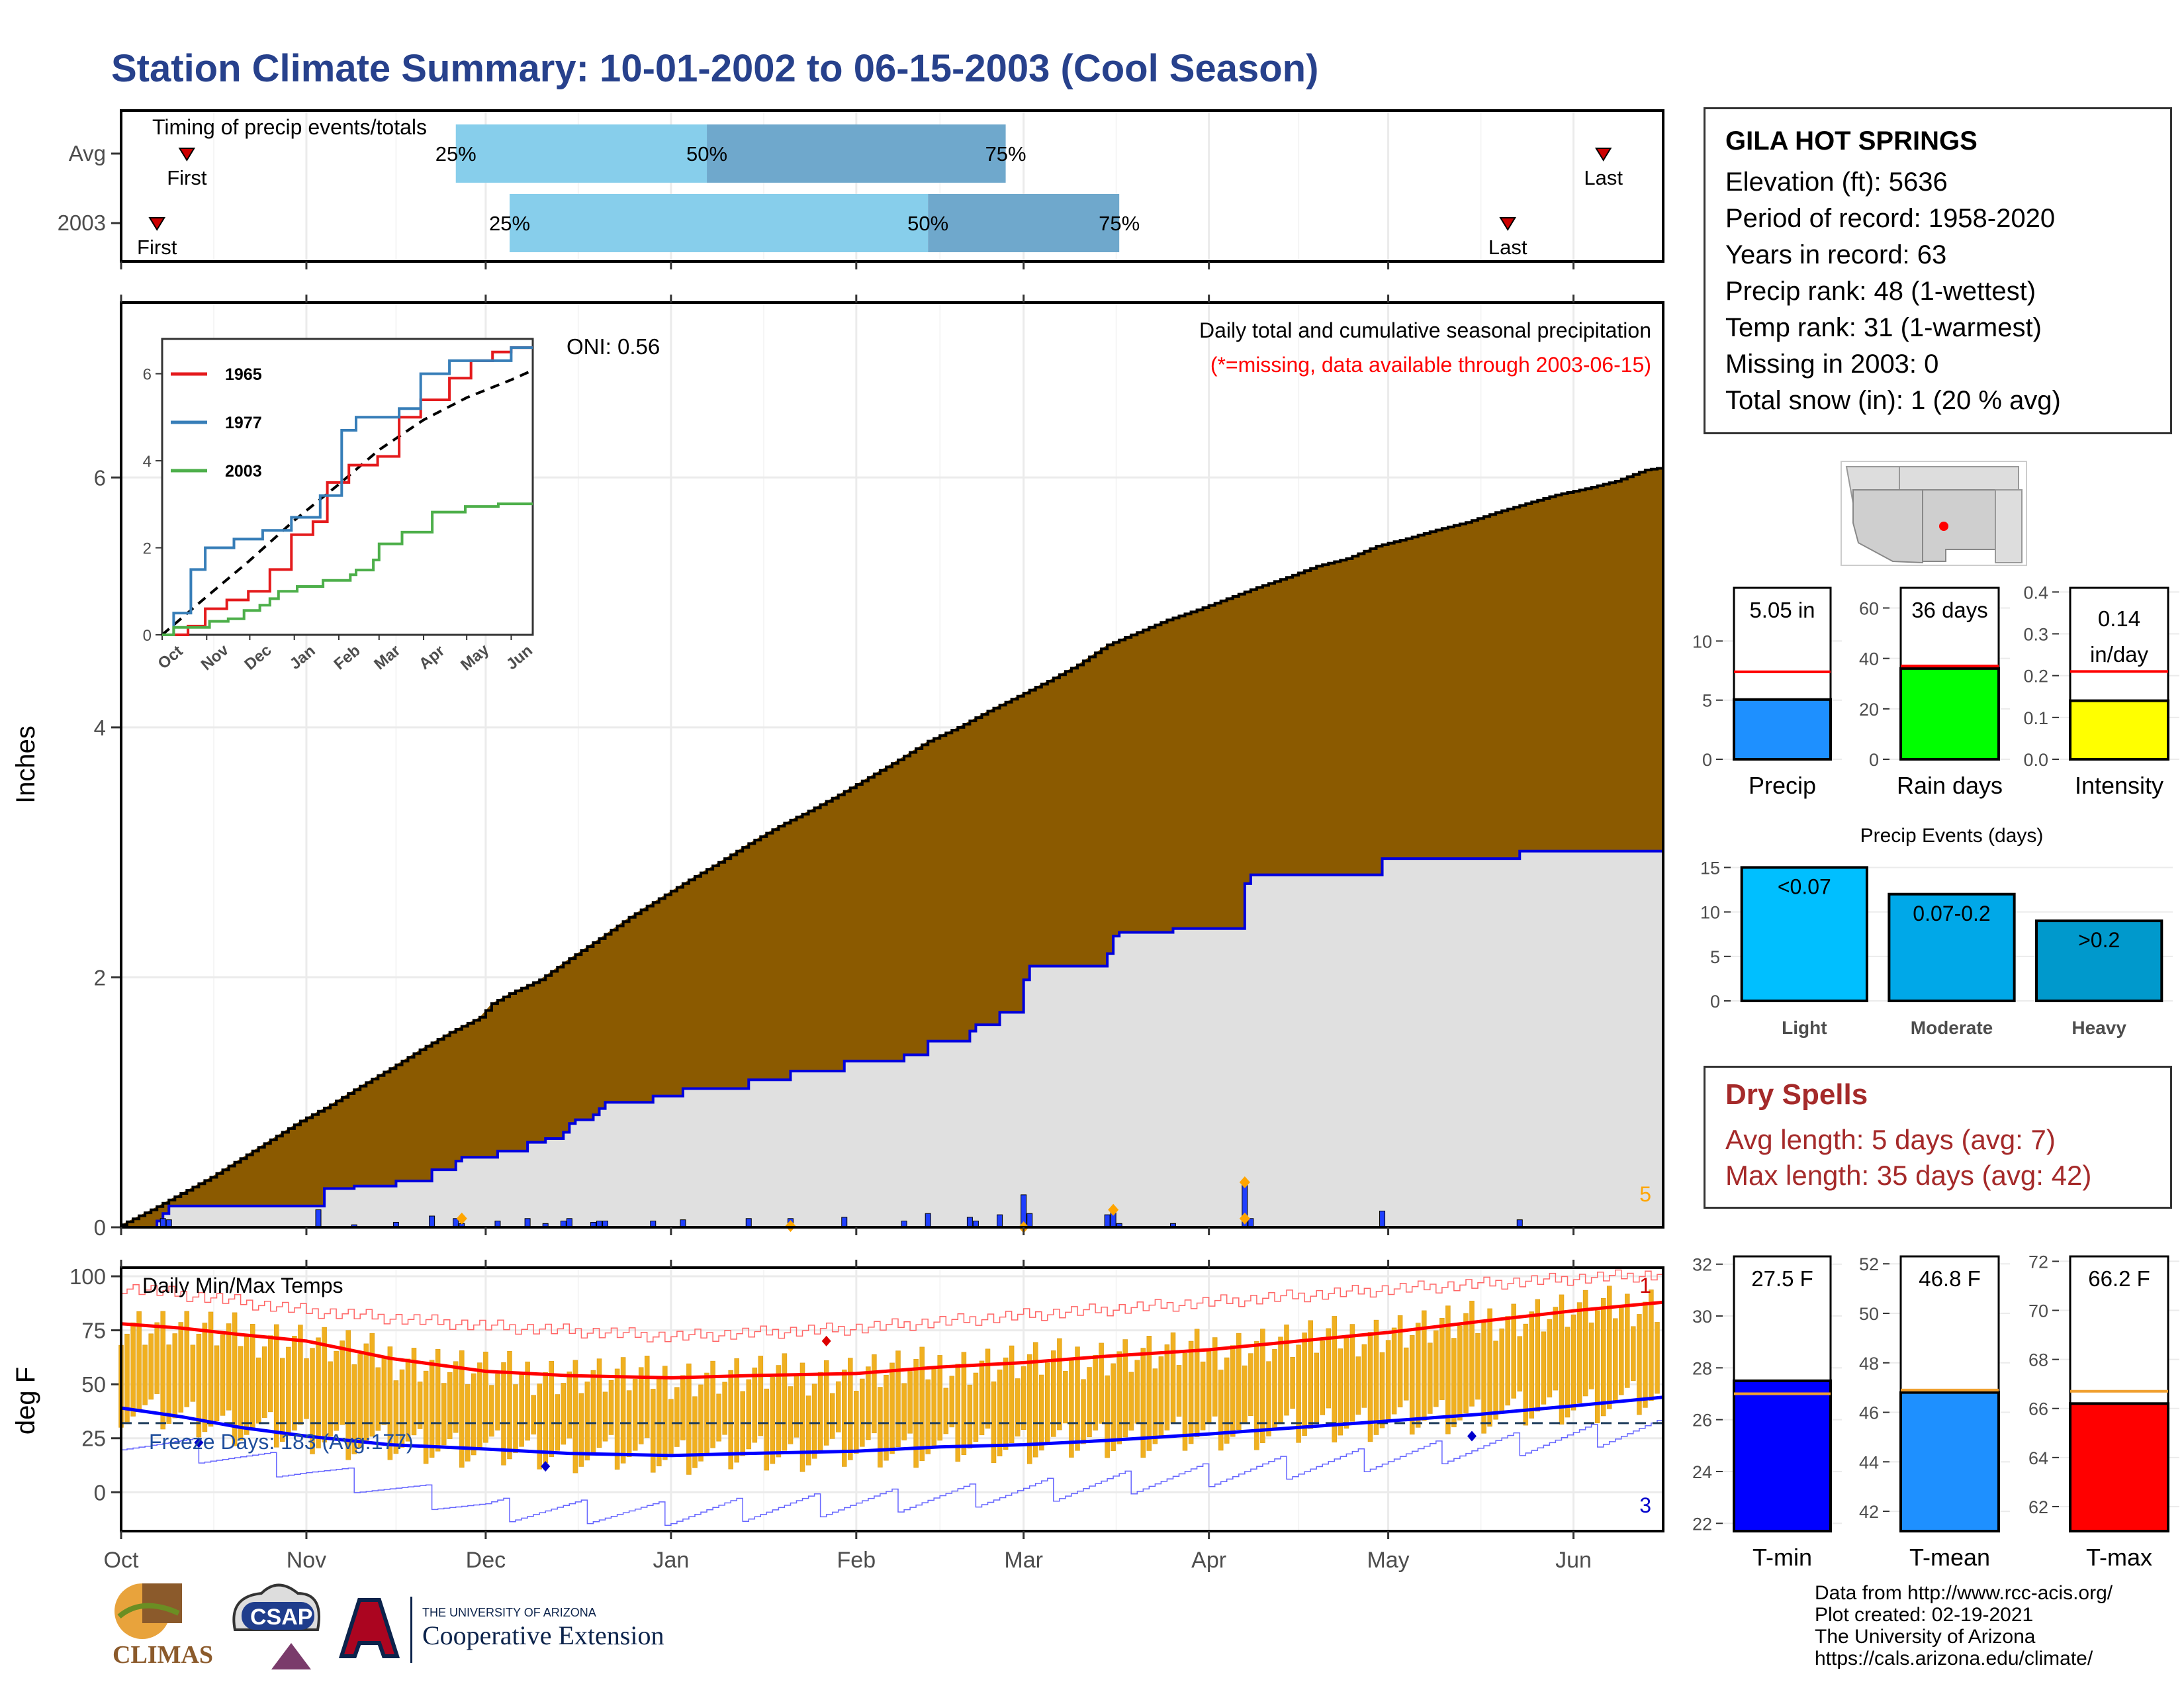 This screenshot has width=2184, height=1688. What do you see at coordinates (306, 1560) in the screenshot?
I see `temps-xtick-label-1: Nov` at bounding box center [306, 1560].